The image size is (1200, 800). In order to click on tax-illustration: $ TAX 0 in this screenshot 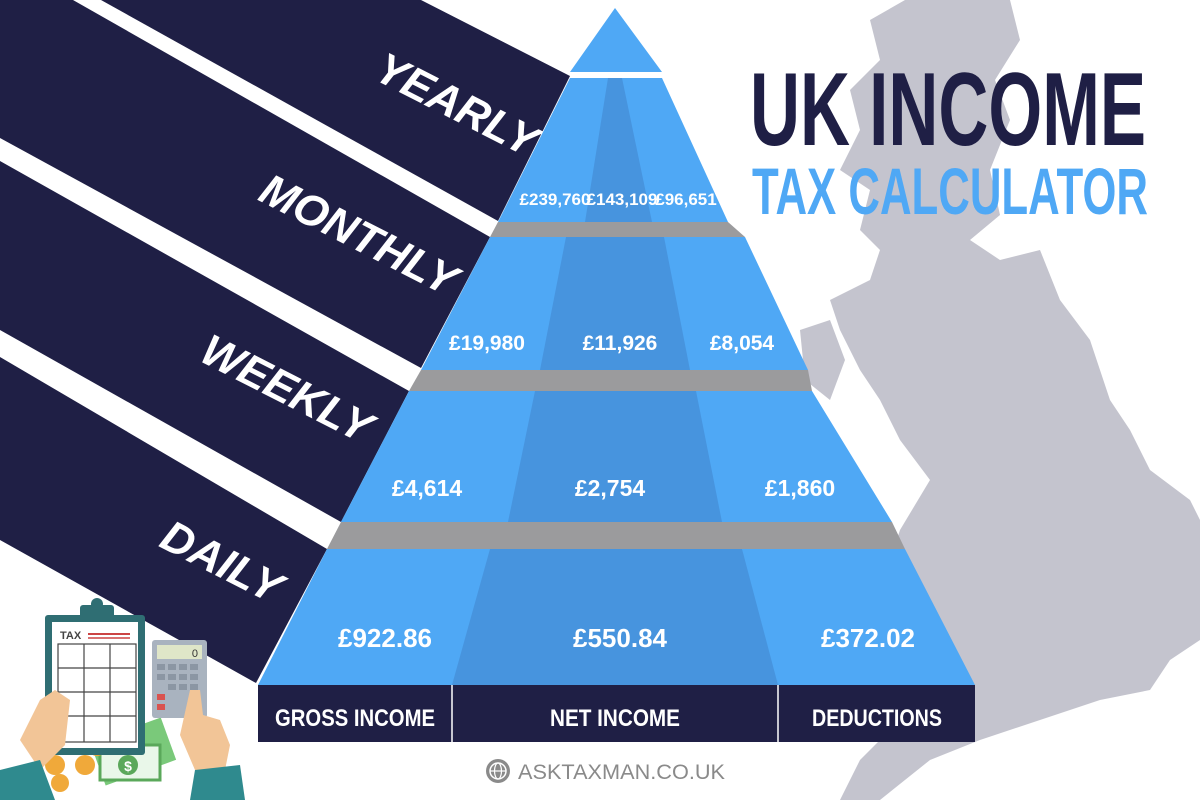, I will do `click(122, 699)`.